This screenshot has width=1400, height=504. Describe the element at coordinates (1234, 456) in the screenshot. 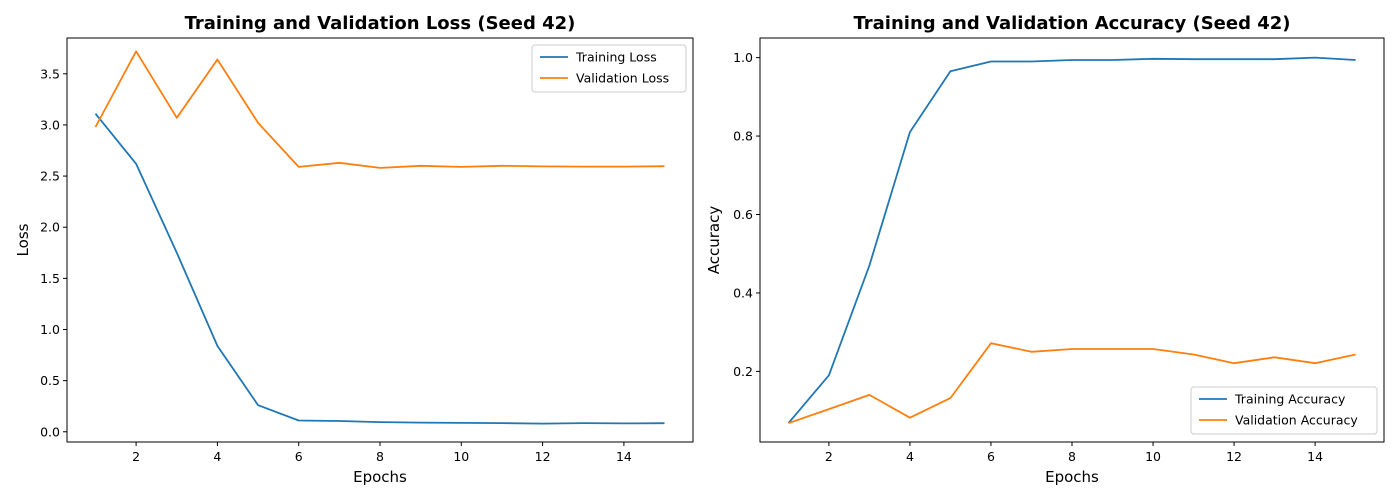

I see `accuracy-xtick-label: 12` at that location.